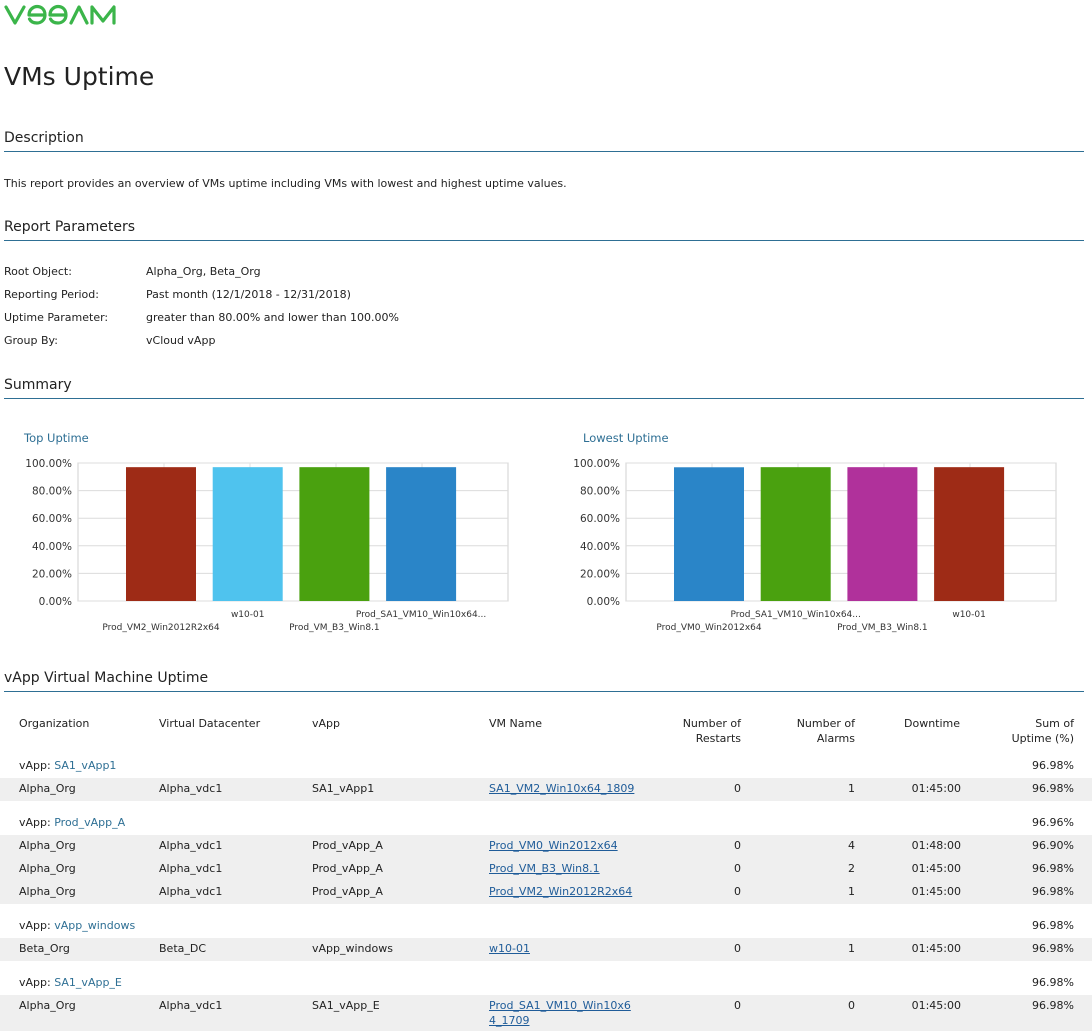  What do you see at coordinates (85, 765) in the screenshot?
I see `group-link: SA1_vApp1` at bounding box center [85, 765].